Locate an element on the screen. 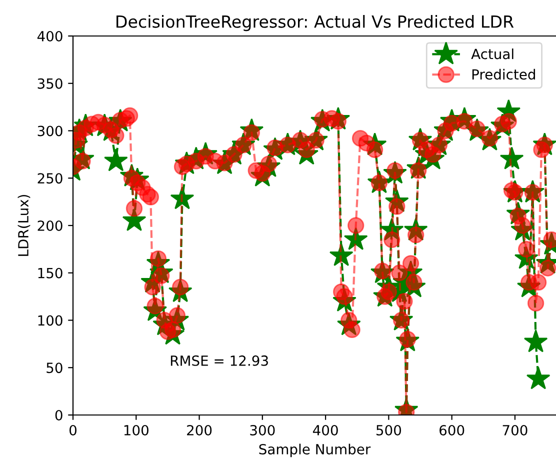 The width and height of the screenshot is (556, 472). y-tick-label: 0 is located at coordinates (58, 415).